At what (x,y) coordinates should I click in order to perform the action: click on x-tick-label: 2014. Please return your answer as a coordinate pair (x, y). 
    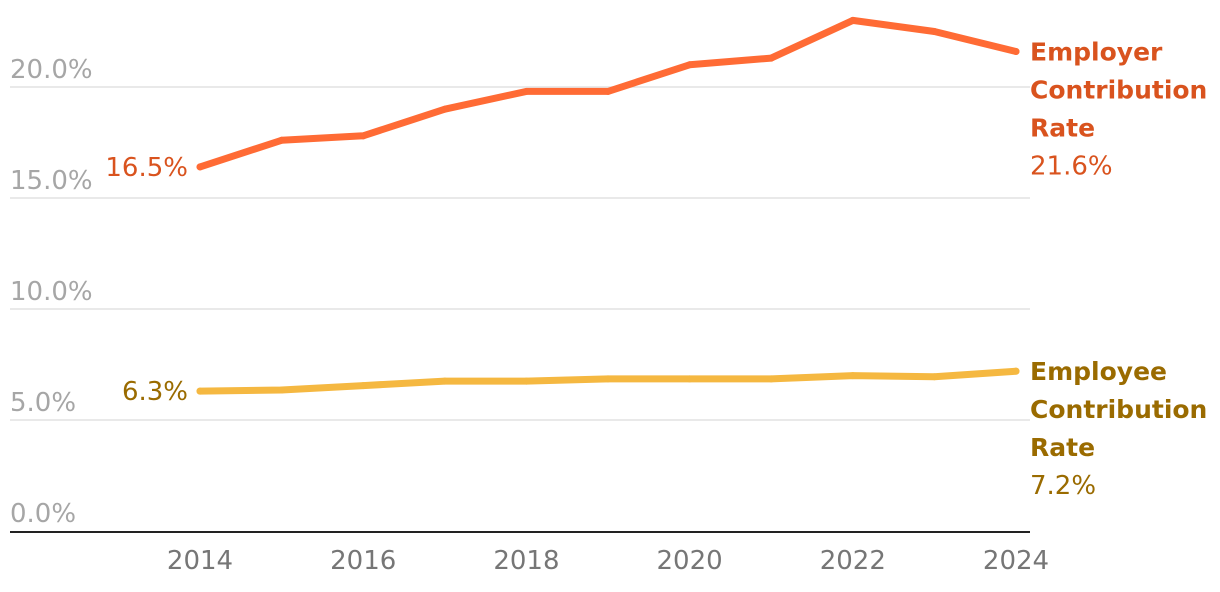
    Looking at the image, I should click on (200, 561).